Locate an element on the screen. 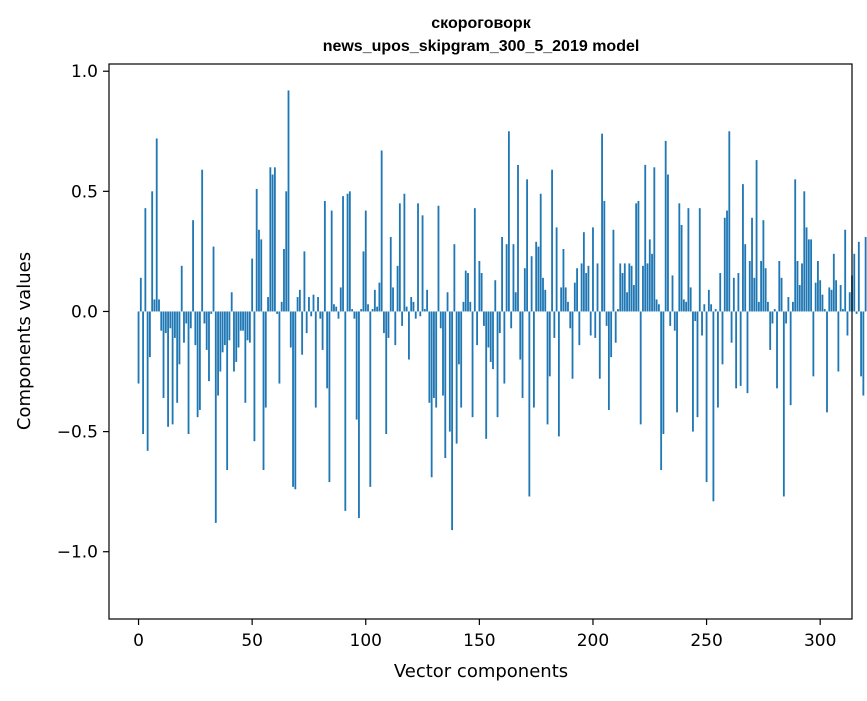 The image size is (867, 701). y-axis-label: Components values is located at coordinates (24, 341).